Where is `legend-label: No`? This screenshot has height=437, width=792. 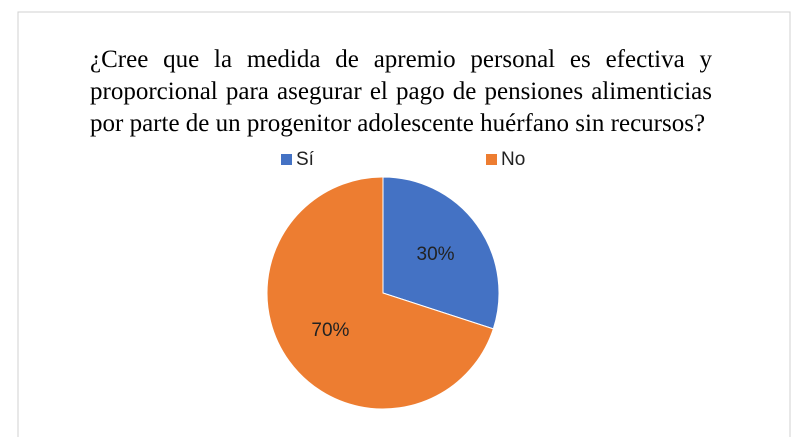 legend-label: No is located at coordinates (513, 159).